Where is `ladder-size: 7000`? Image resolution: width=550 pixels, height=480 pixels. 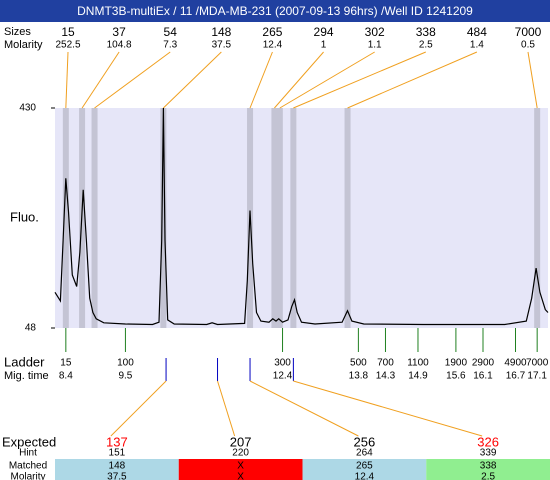 ladder-size: 7000 is located at coordinates (537, 363).